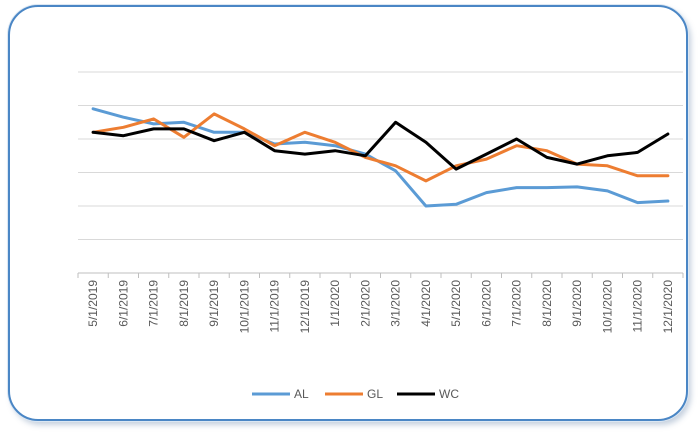 This screenshot has height=432, width=700. I want to click on x-tick-label: 5/1/2019, so click(93, 303).